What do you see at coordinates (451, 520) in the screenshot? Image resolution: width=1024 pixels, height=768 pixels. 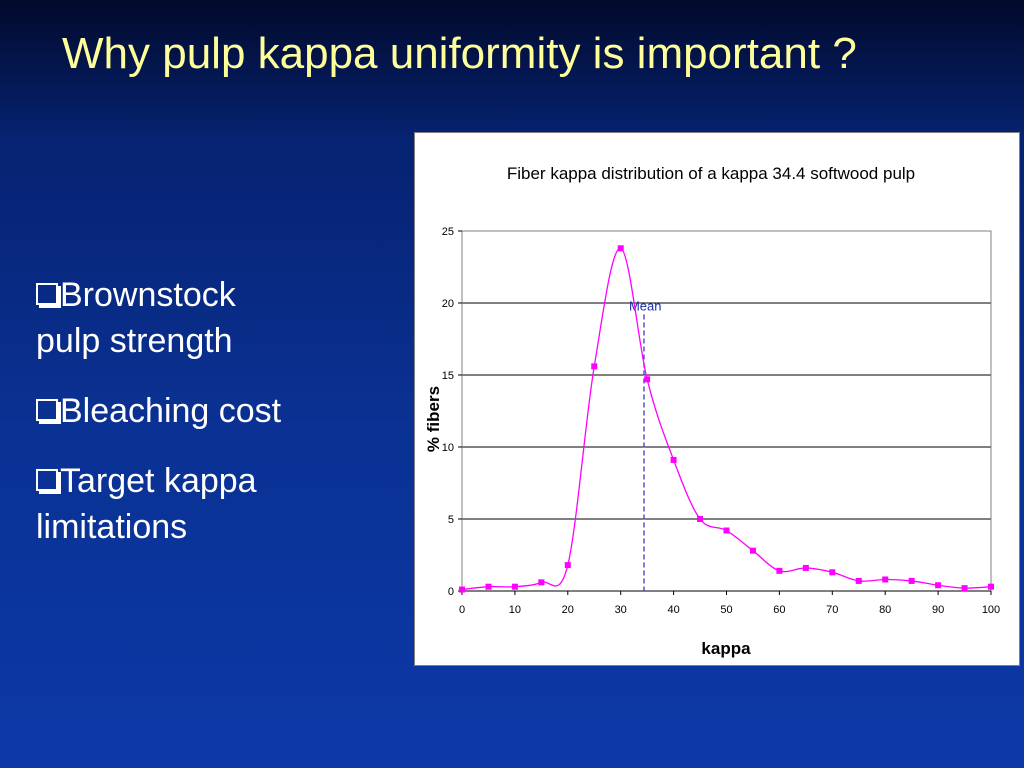 I see `y-tick-label: 5` at bounding box center [451, 520].